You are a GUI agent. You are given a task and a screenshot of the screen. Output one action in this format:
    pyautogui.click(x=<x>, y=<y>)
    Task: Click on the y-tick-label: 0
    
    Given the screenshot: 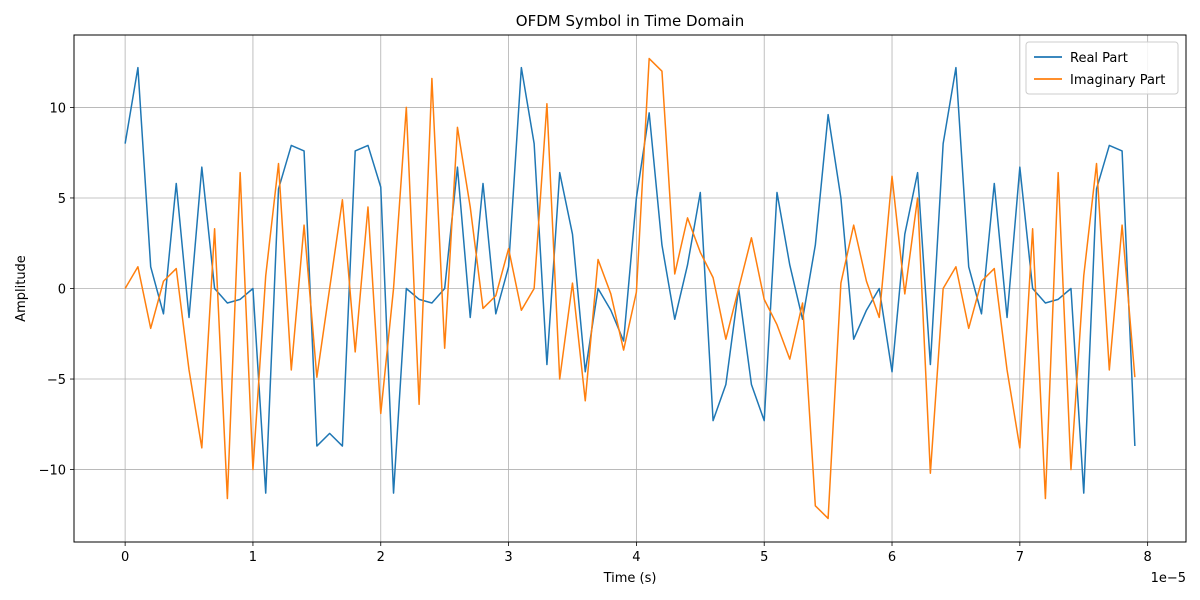 What is the action you would take?
    pyautogui.click(x=62, y=290)
    